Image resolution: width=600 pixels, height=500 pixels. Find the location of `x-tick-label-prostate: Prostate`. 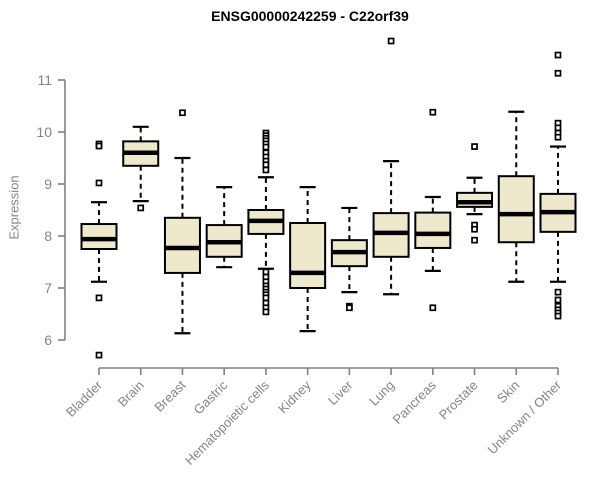

x-tick-label-prostate: Prostate is located at coordinates (458, 400).